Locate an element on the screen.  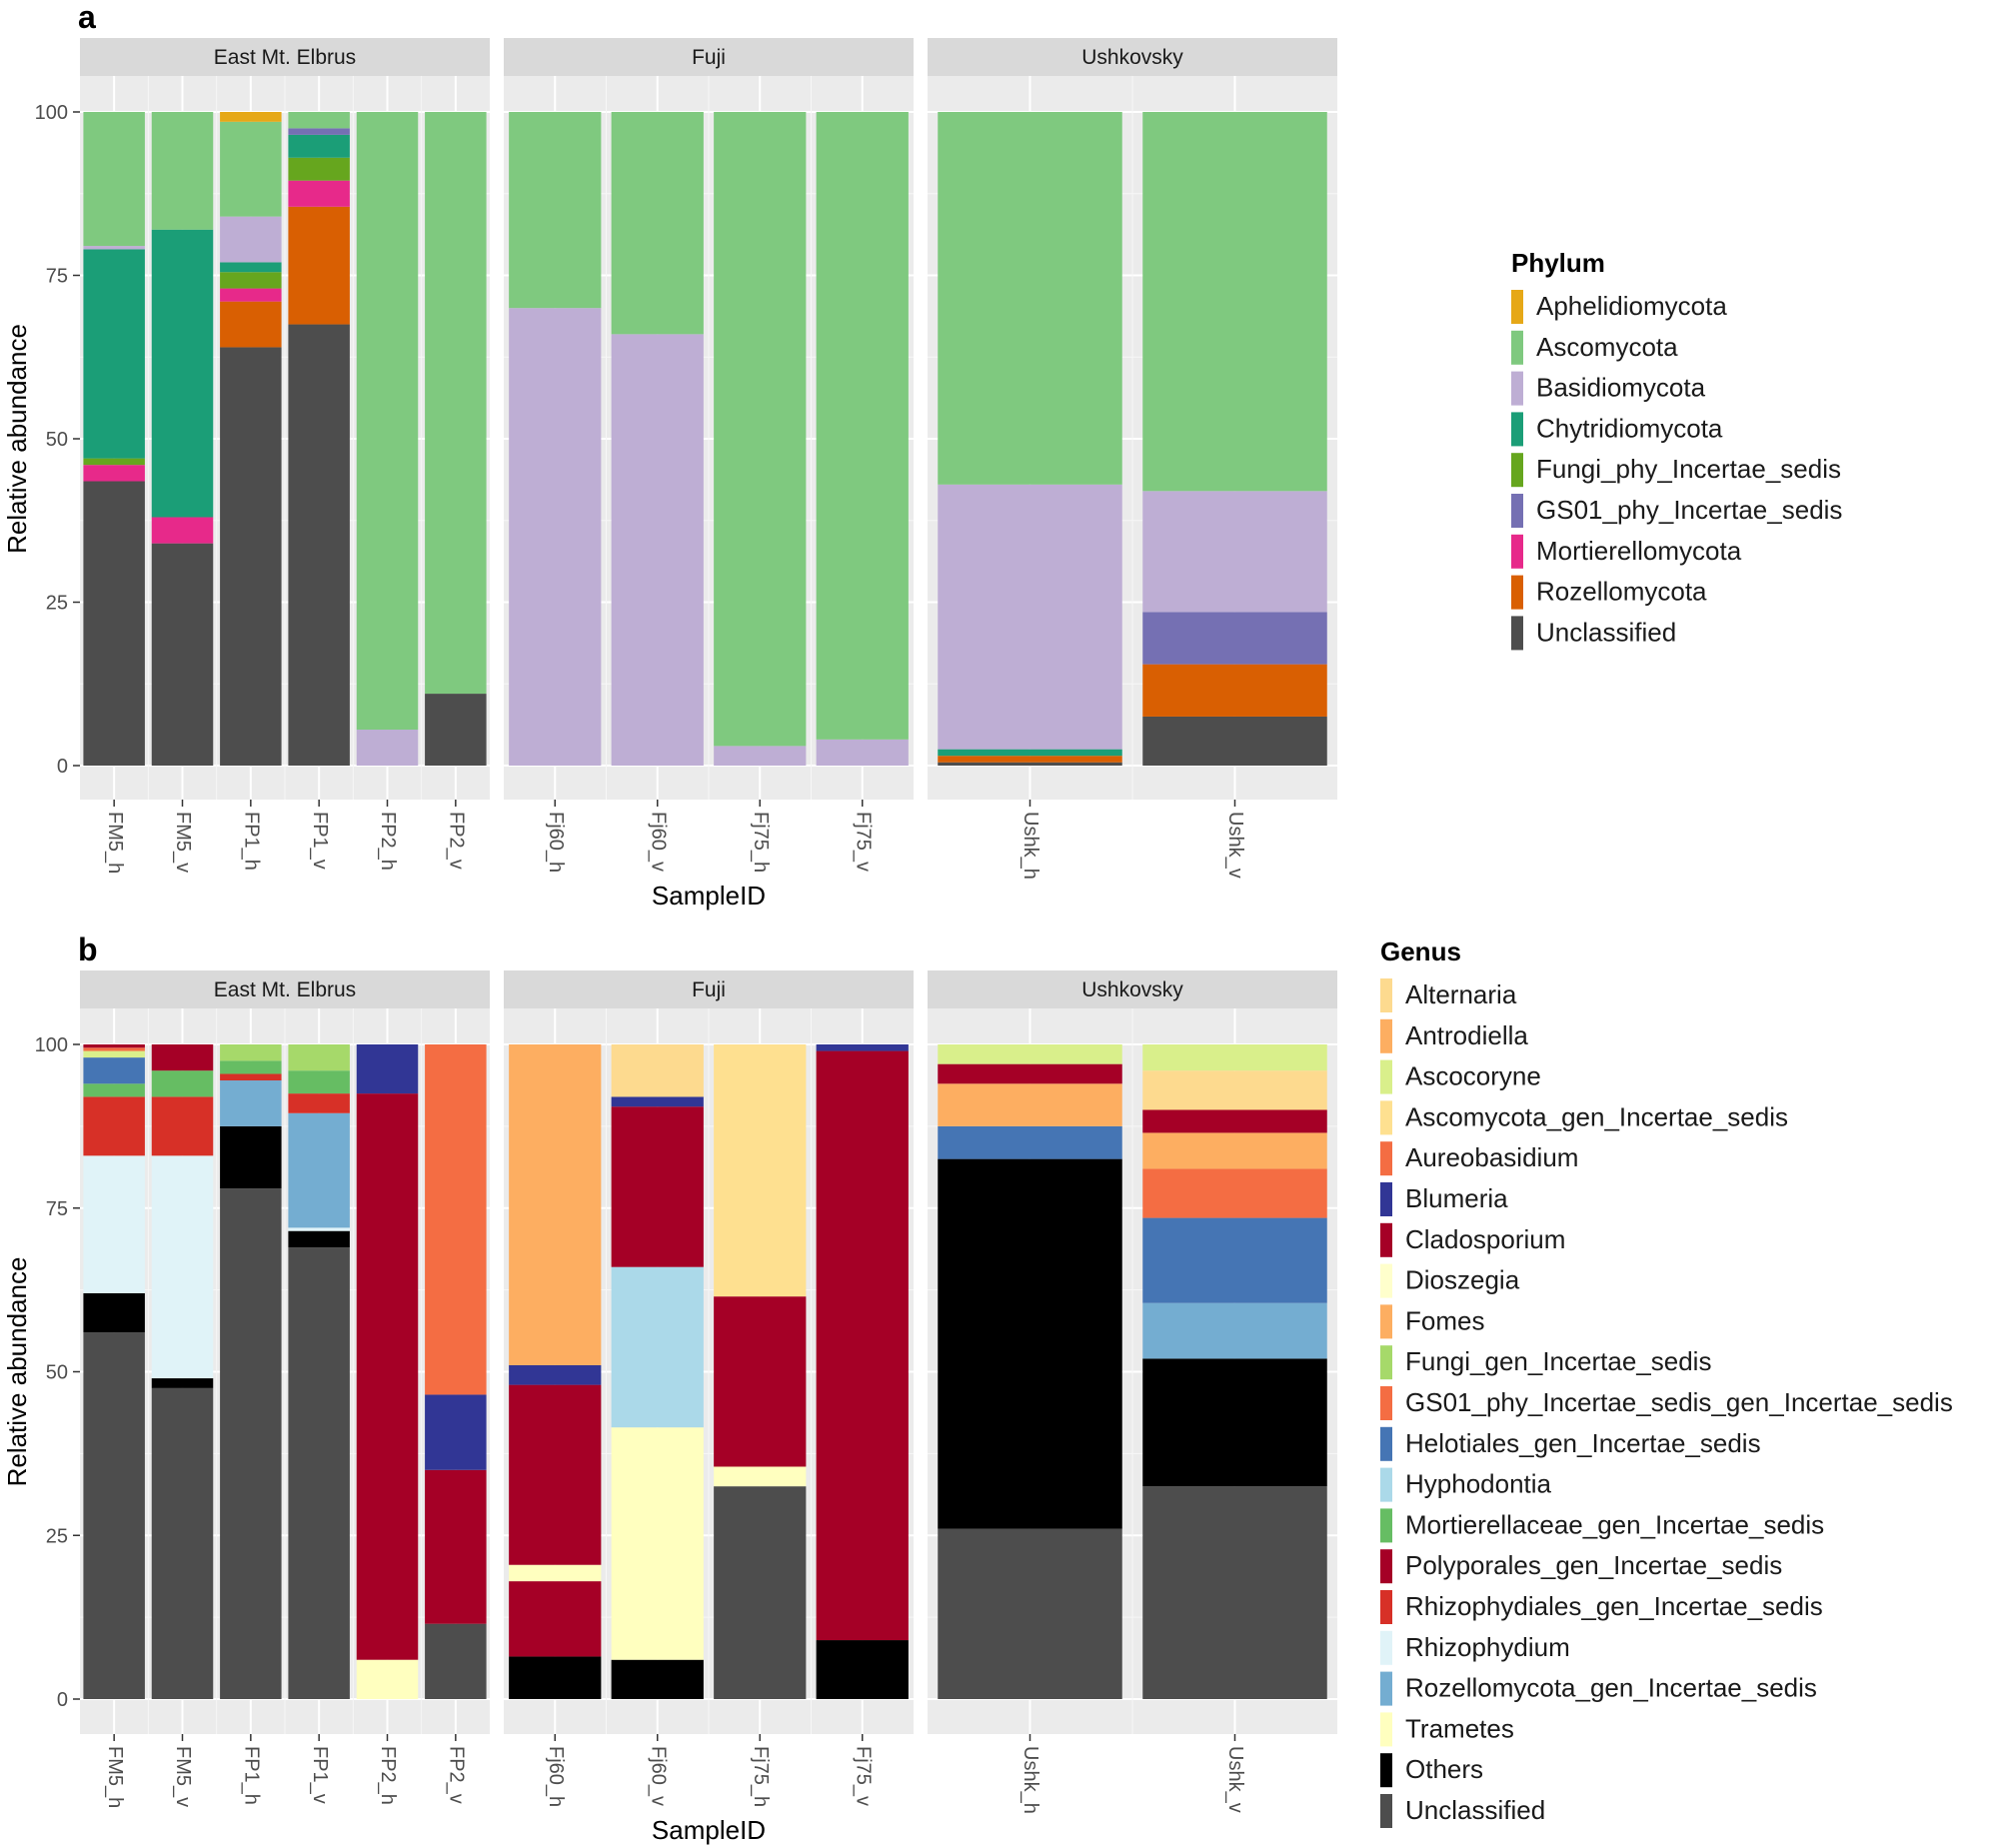
bar-segment-fp1-h-fungi-gen-incertae-sedis is located at coordinates (251, 1052).